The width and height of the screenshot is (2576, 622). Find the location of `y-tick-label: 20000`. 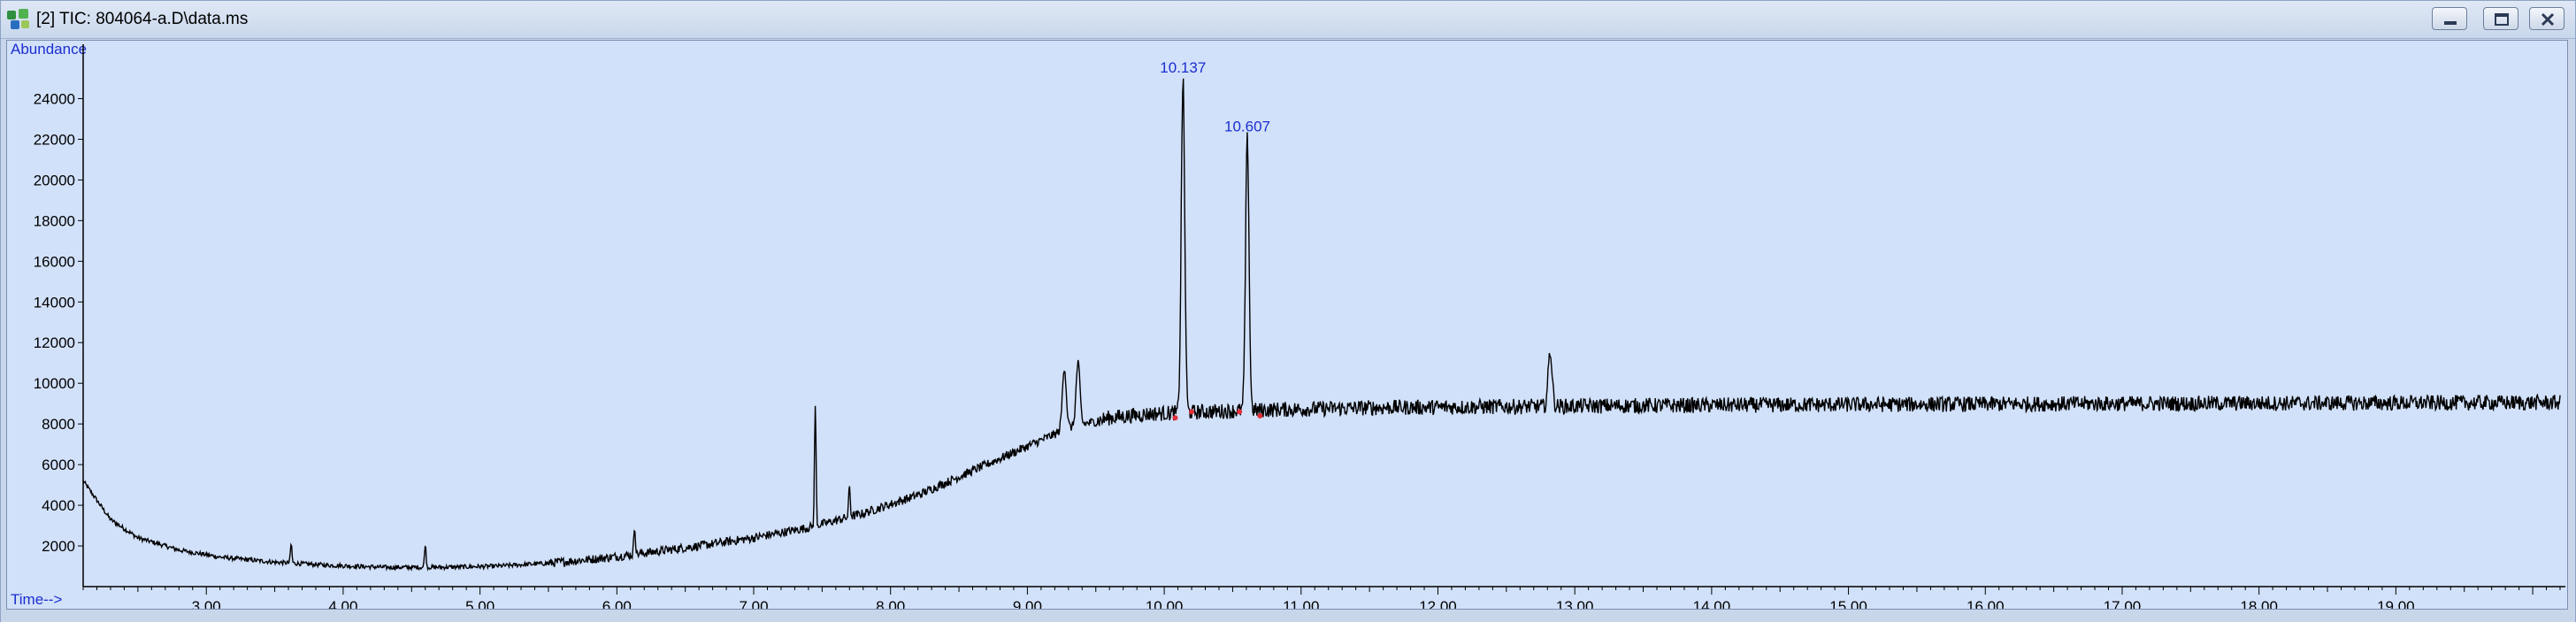

y-tick-label: 20000 is located at coordinates (54, 180).